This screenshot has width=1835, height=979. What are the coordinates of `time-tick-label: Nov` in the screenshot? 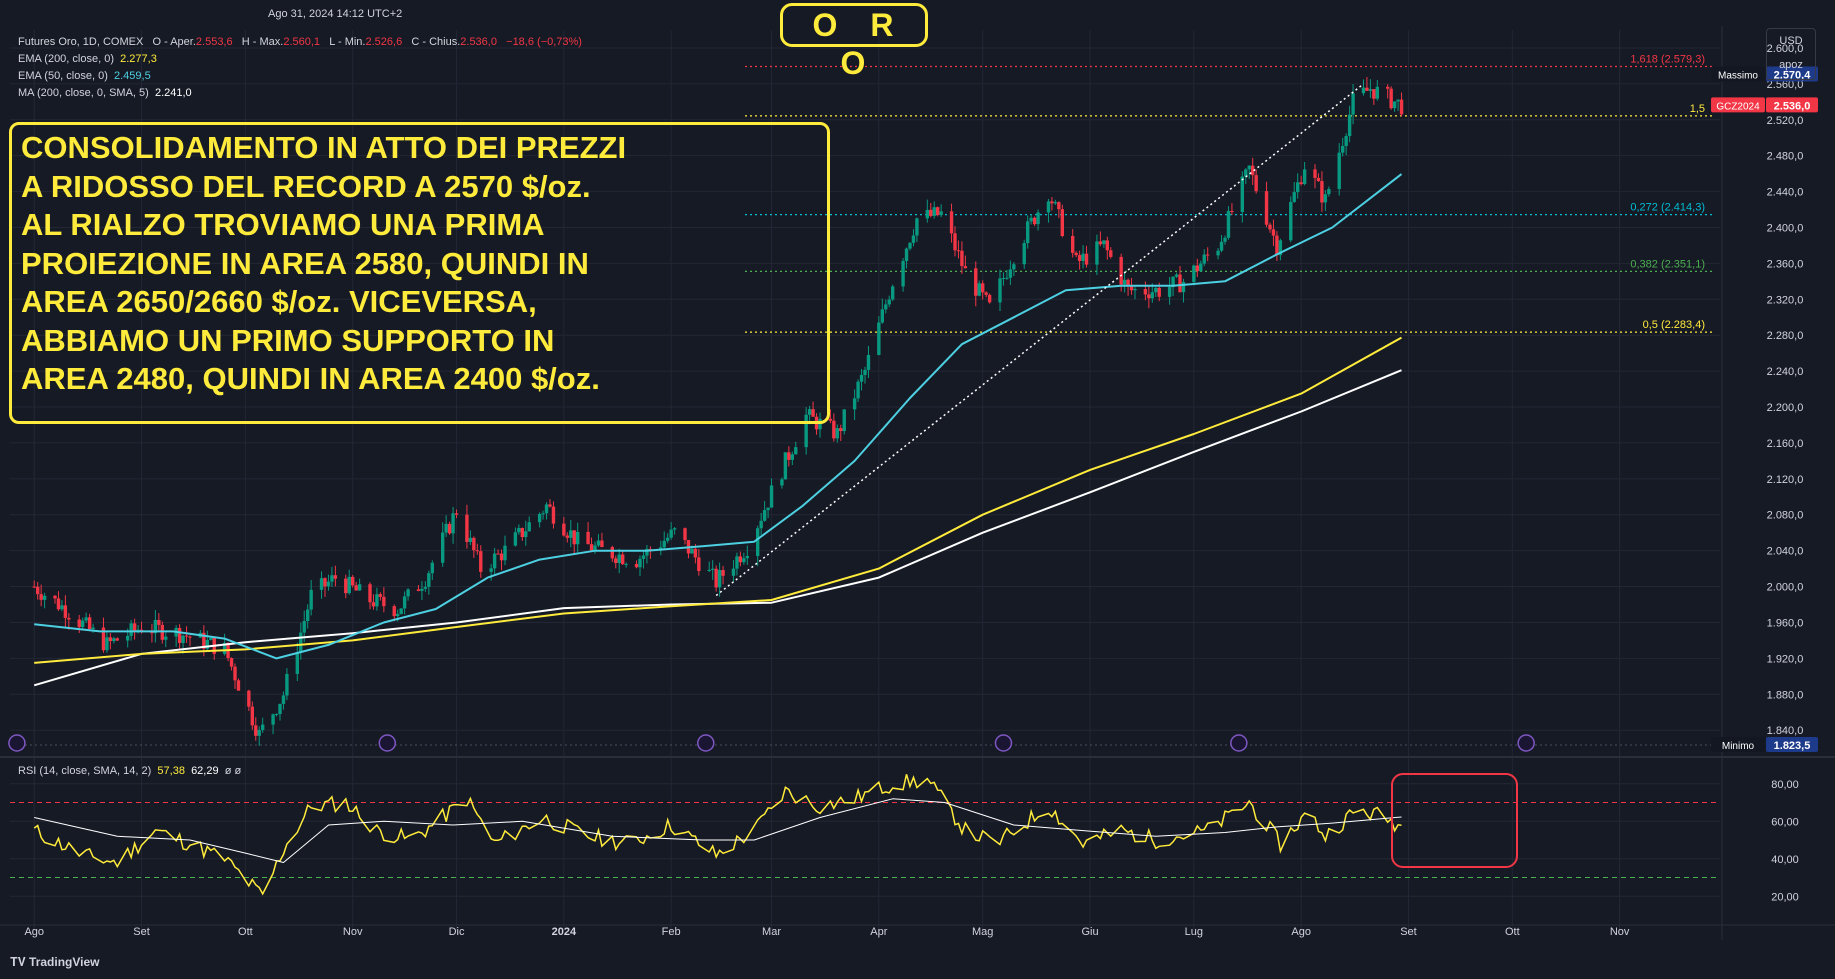 It's located at (1620, 932).